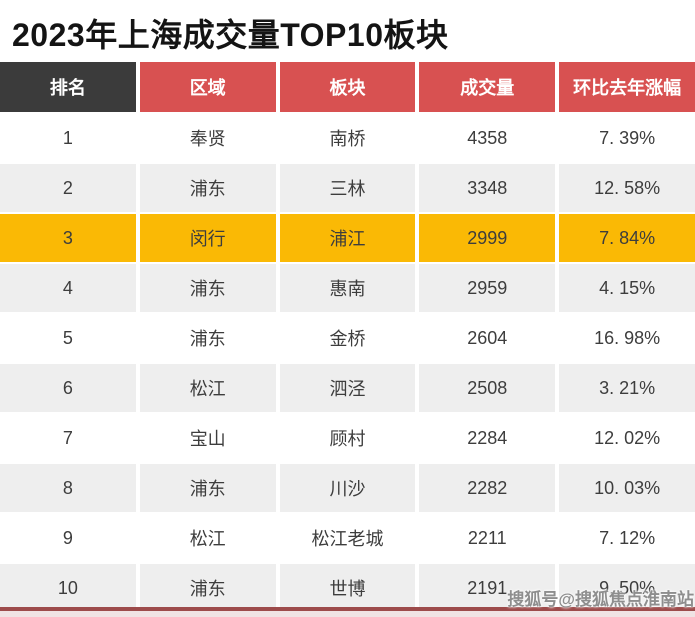 Image resolution: width=695 pixels, height=617 pixels. Describe the element at coordinates (207, 138) in the screenshot. I see `cell-region: 奉贤` at that location.